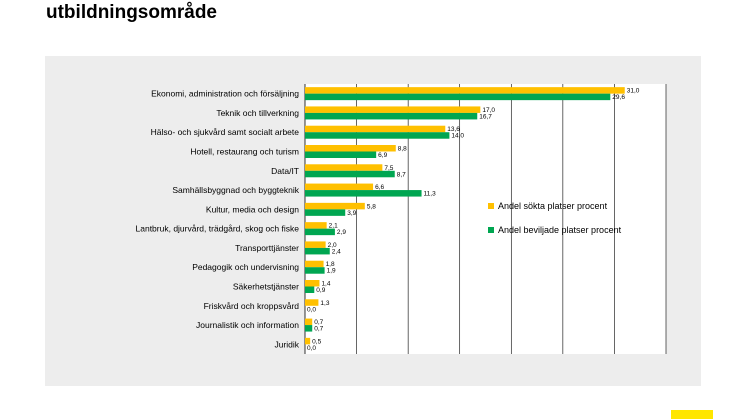 This screenshot has height=419, width=746. What do you see at coordinates (457, 136) in the screenshot?
I see `data-label: 14,0` at bounding box center [457, 136].